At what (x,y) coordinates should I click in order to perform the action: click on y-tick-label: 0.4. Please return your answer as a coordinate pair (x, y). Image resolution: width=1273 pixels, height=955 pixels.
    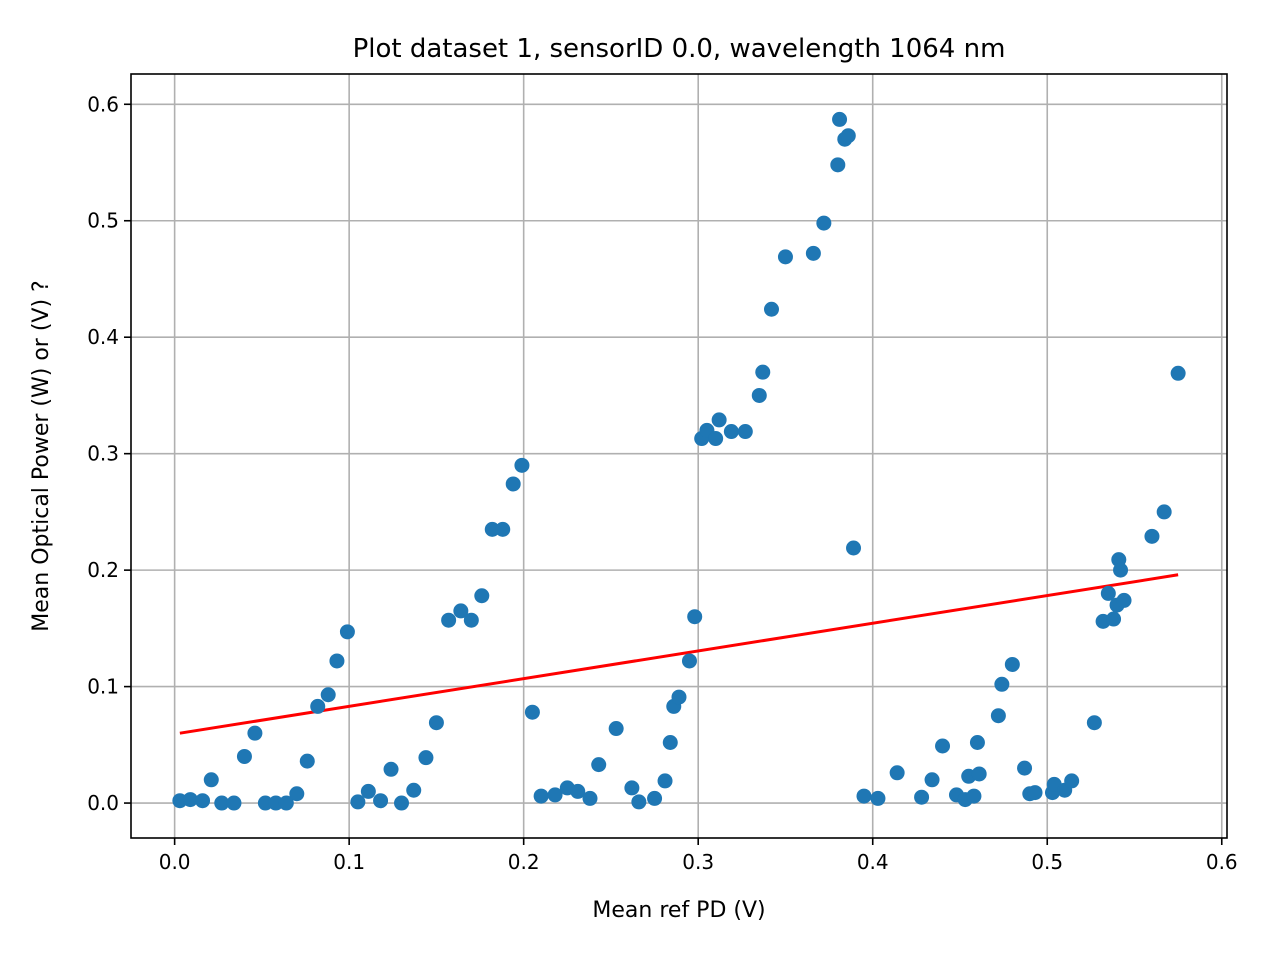
    Looking at the image, I should click on (103, 337).